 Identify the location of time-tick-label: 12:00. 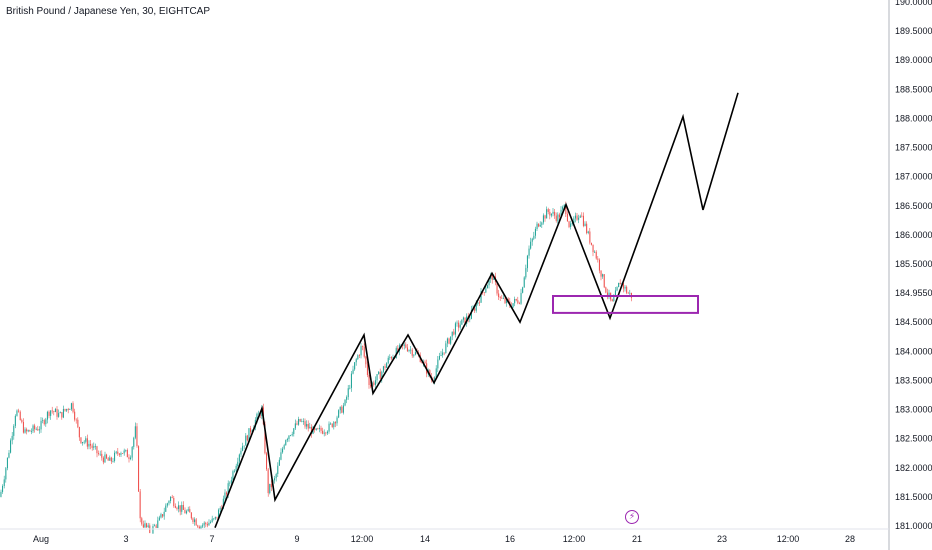
(362, 539).